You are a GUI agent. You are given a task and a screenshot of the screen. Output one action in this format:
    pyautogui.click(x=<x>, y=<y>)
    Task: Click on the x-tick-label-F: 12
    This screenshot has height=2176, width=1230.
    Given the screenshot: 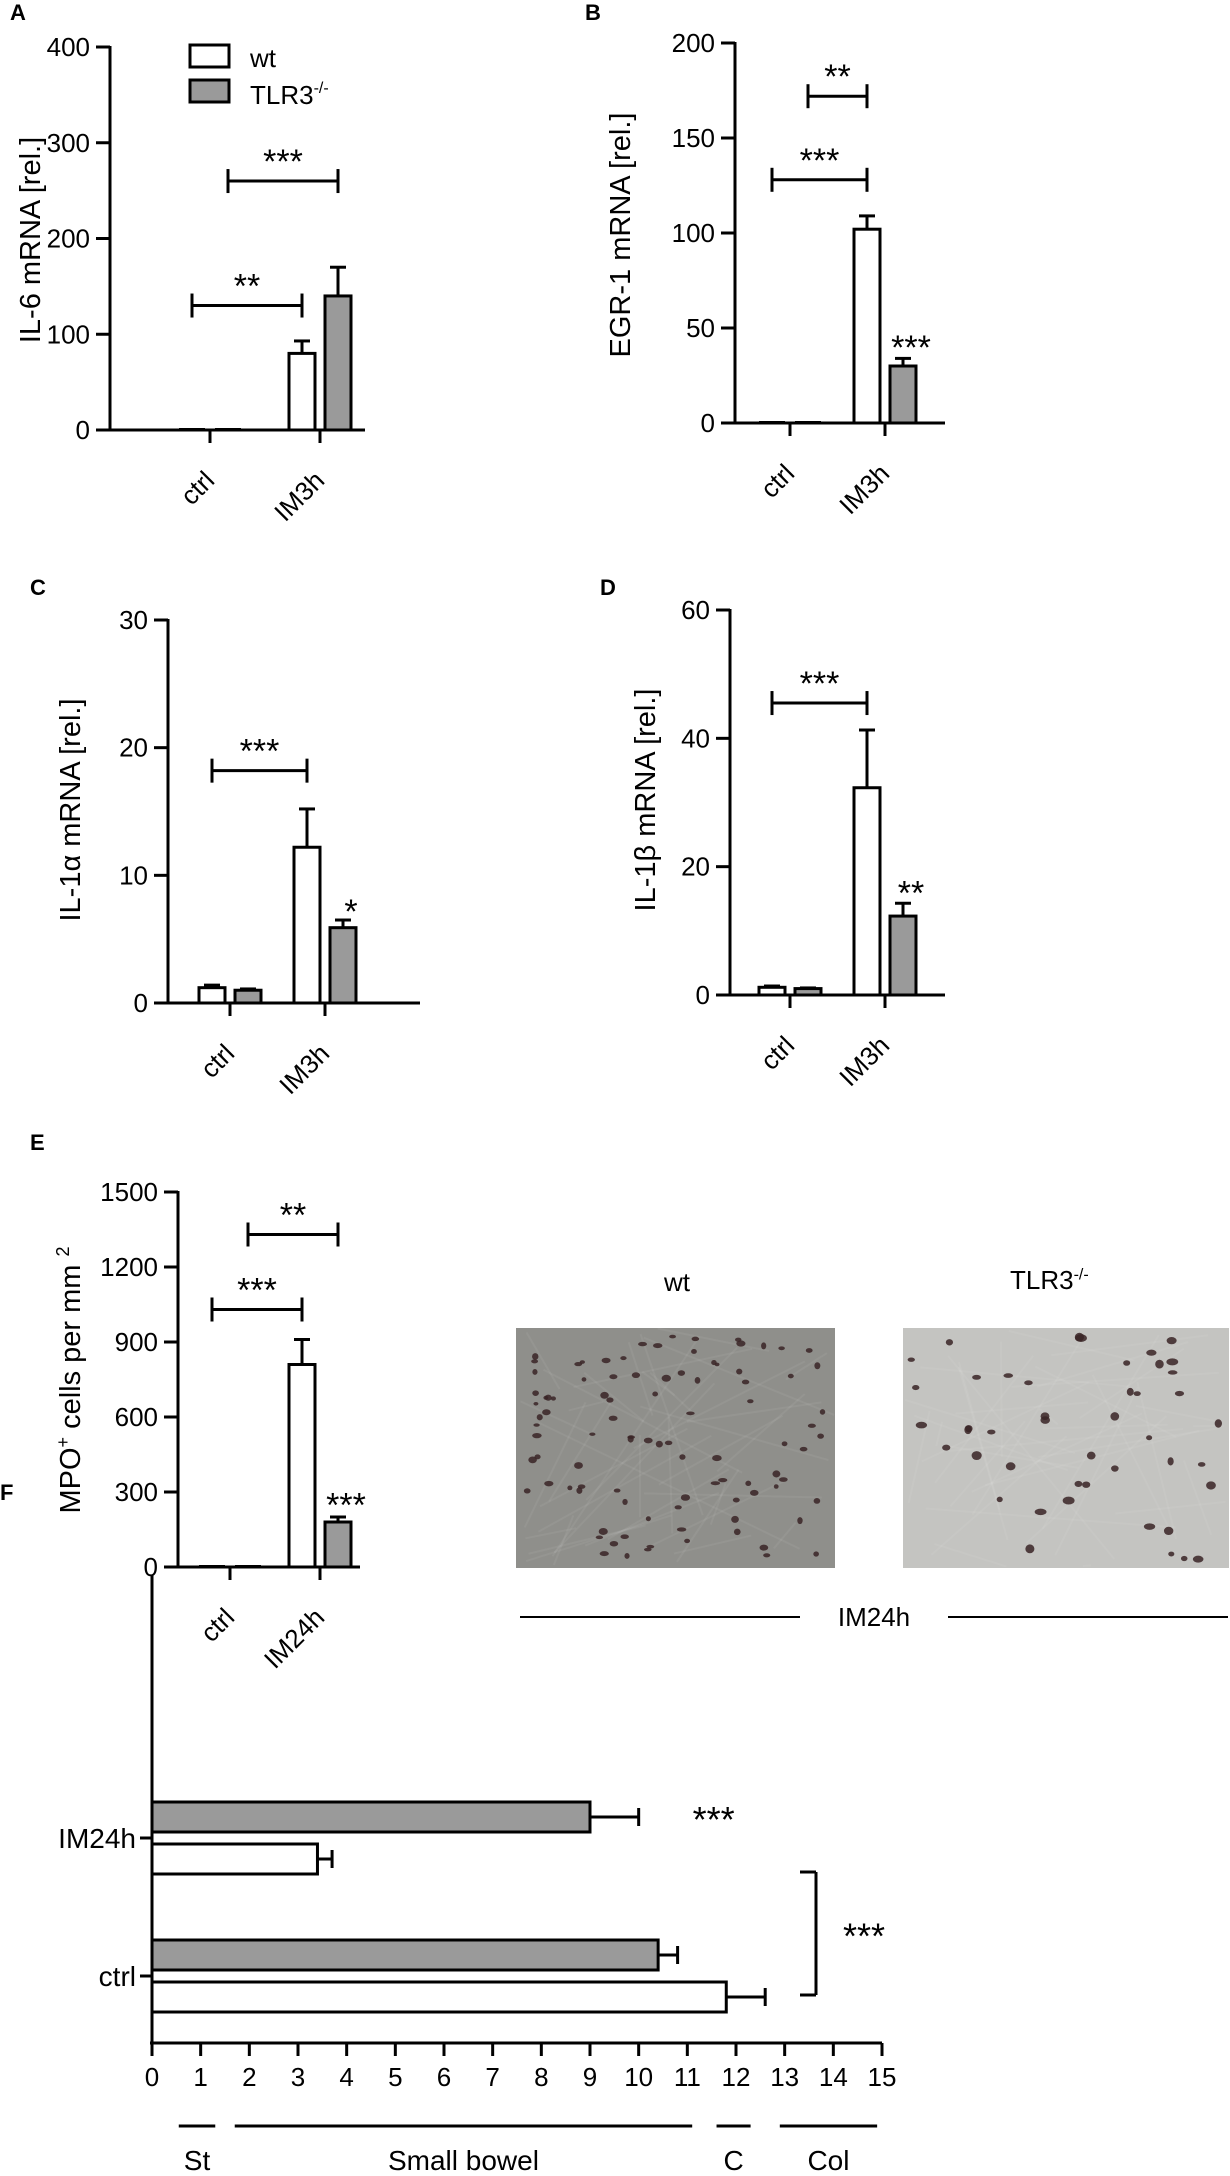 What is the action you would take?
    pyautogui.click(x=736, y=2077)
    